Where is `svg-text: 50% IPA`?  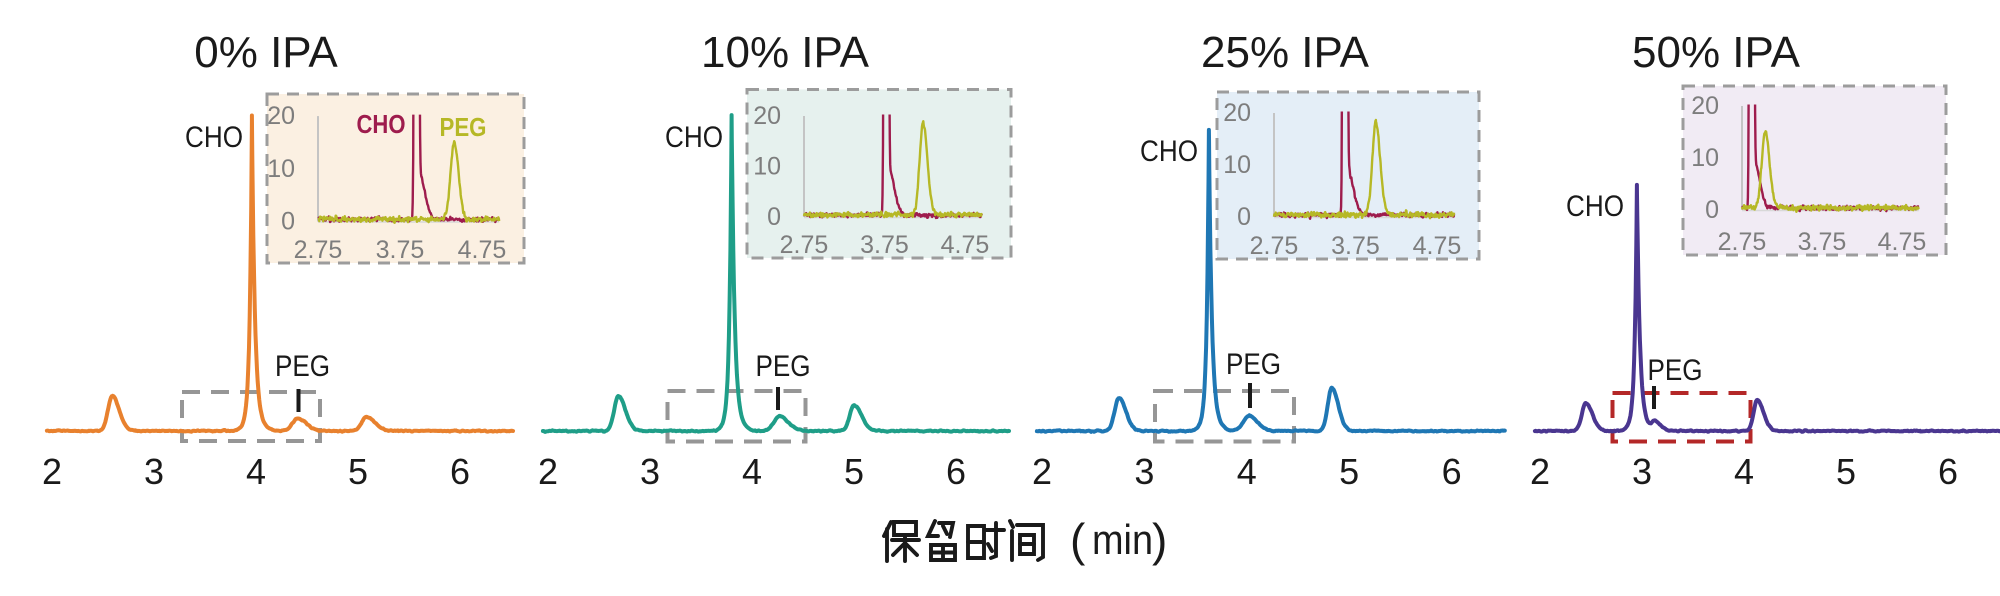 svg-text: 50% IPA is located at coordinates (1716, 52).